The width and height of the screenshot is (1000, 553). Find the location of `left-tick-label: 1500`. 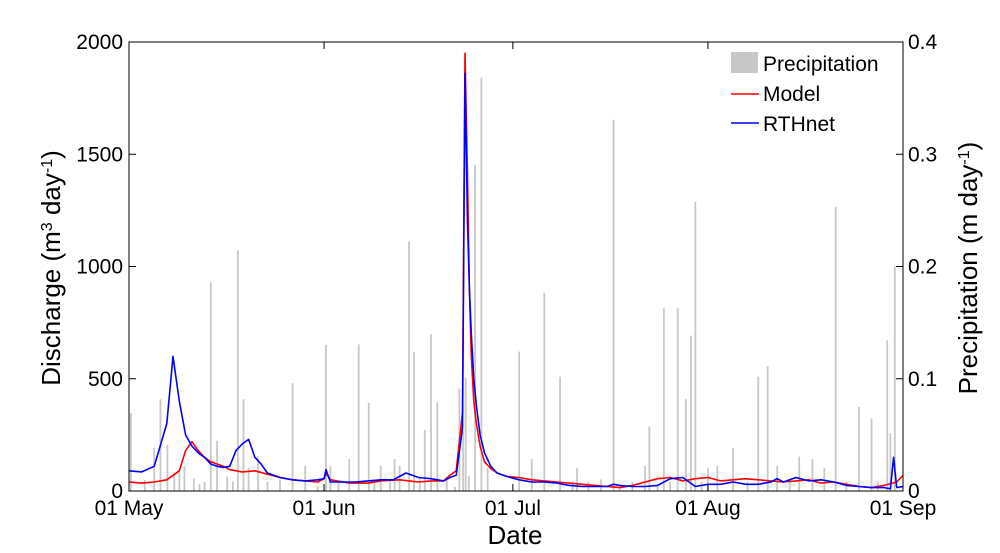

left-tick-label: 1500 is located at coordinates (99, 154).